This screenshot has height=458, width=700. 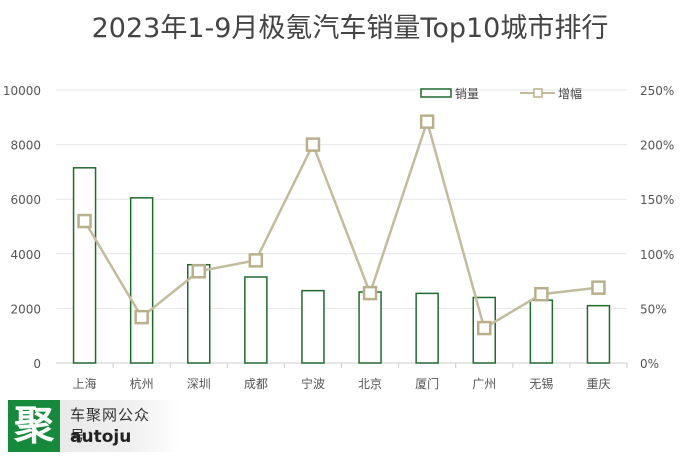 I want to click on x-tick-label: 上海, so click(x=85, y=383).